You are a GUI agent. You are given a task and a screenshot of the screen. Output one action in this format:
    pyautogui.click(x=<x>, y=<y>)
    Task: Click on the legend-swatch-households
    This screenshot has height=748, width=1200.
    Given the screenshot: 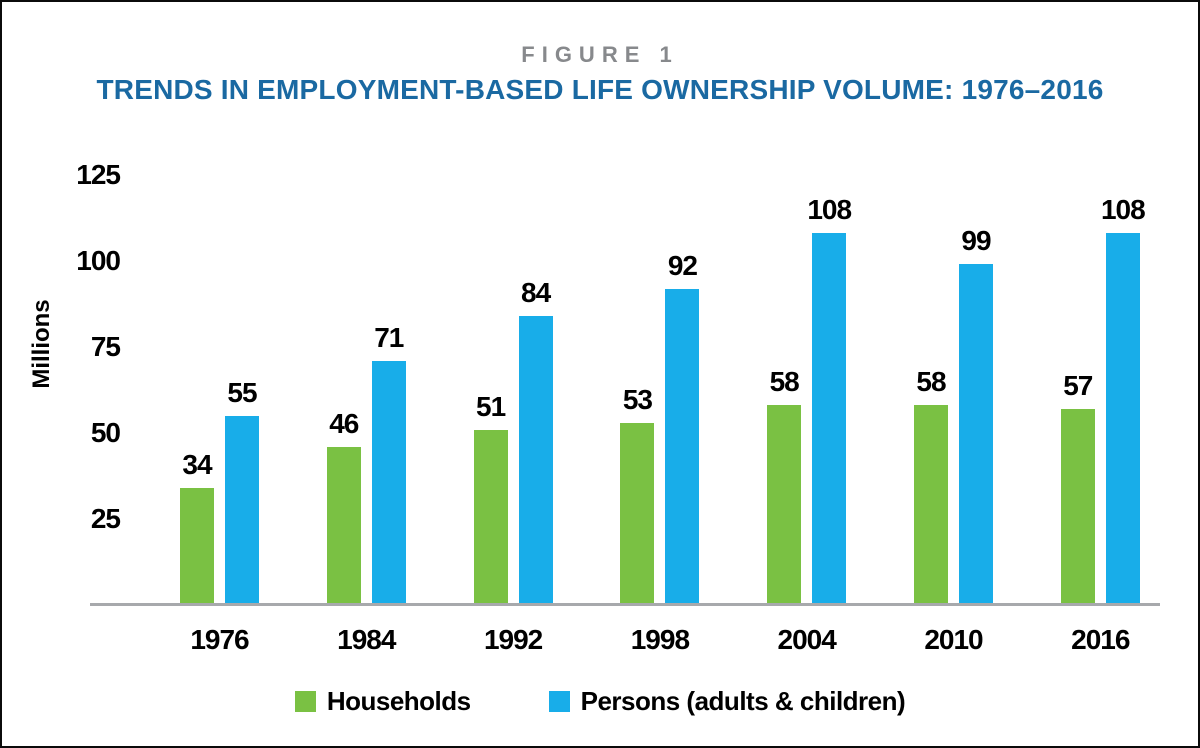 What is the action you would take?
    pyautogui.click(x=305, y=701)
    